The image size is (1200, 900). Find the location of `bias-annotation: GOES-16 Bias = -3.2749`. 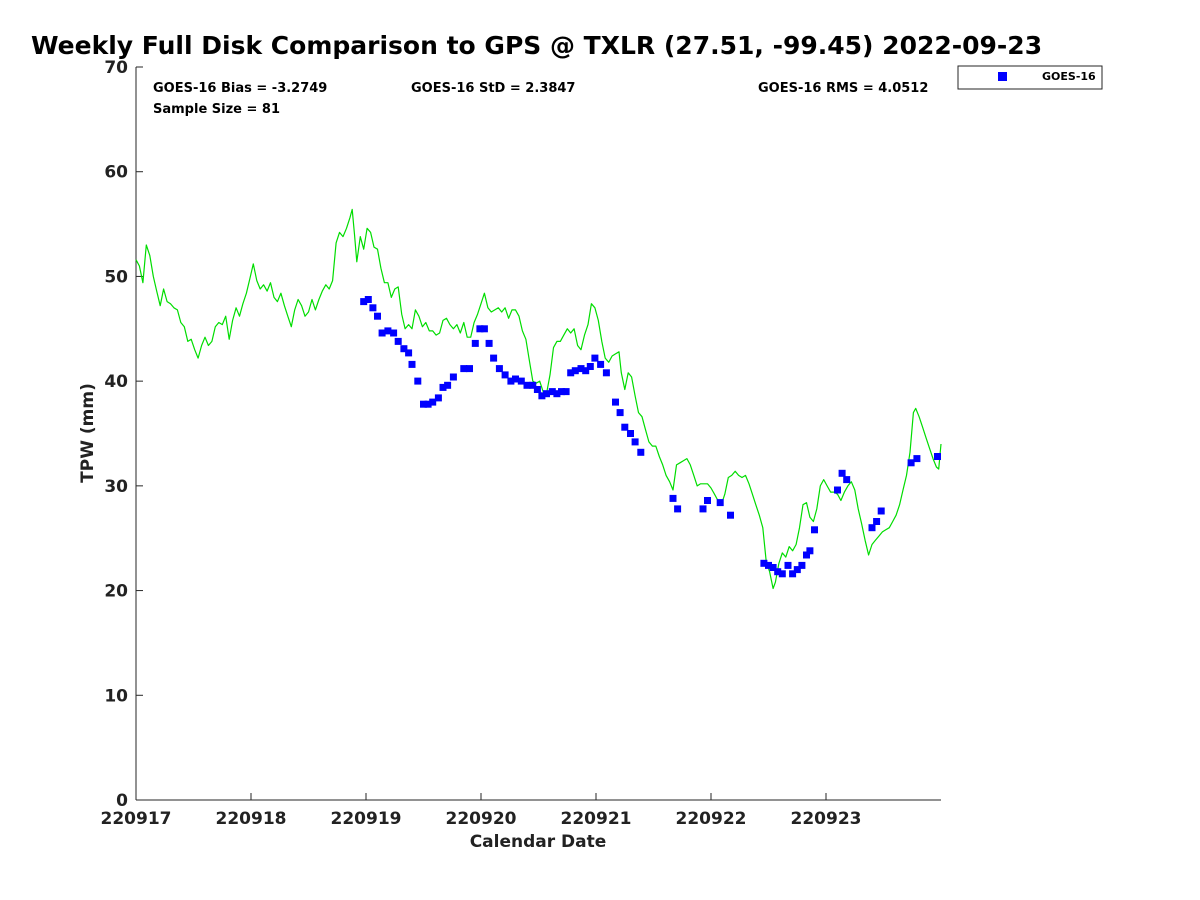

bias-annotation: GOES-16 Bias = -3.2749 is located at coordinates (240, 88).